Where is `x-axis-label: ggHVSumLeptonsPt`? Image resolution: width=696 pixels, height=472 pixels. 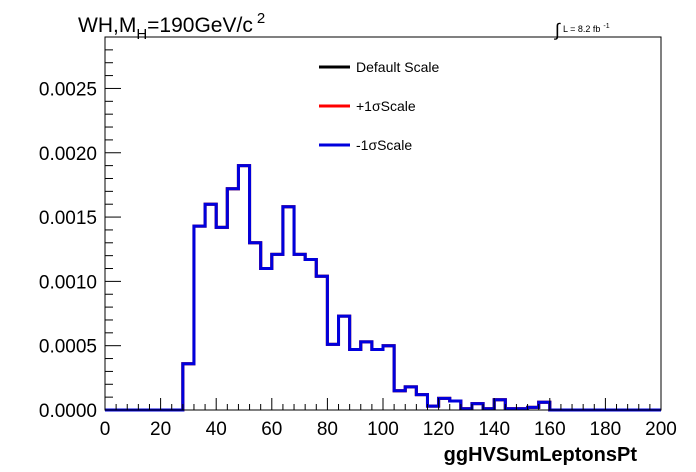 x-axis-label: ggHVSumLeptonsPt is located at coordinates (541, 455).